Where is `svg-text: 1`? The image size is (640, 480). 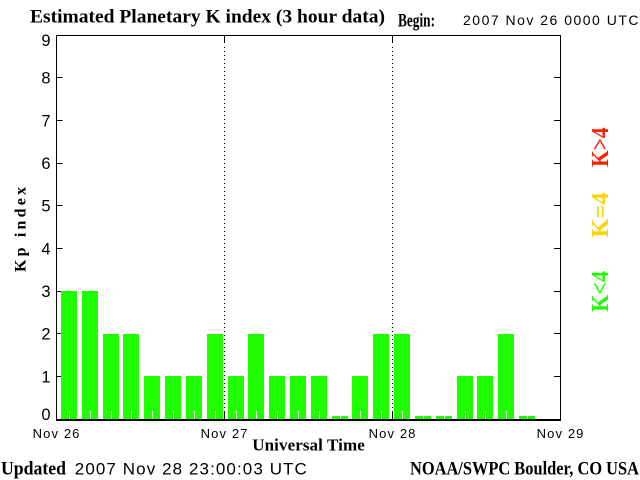 svg-text: 1 is located at coordinates (45, 377).